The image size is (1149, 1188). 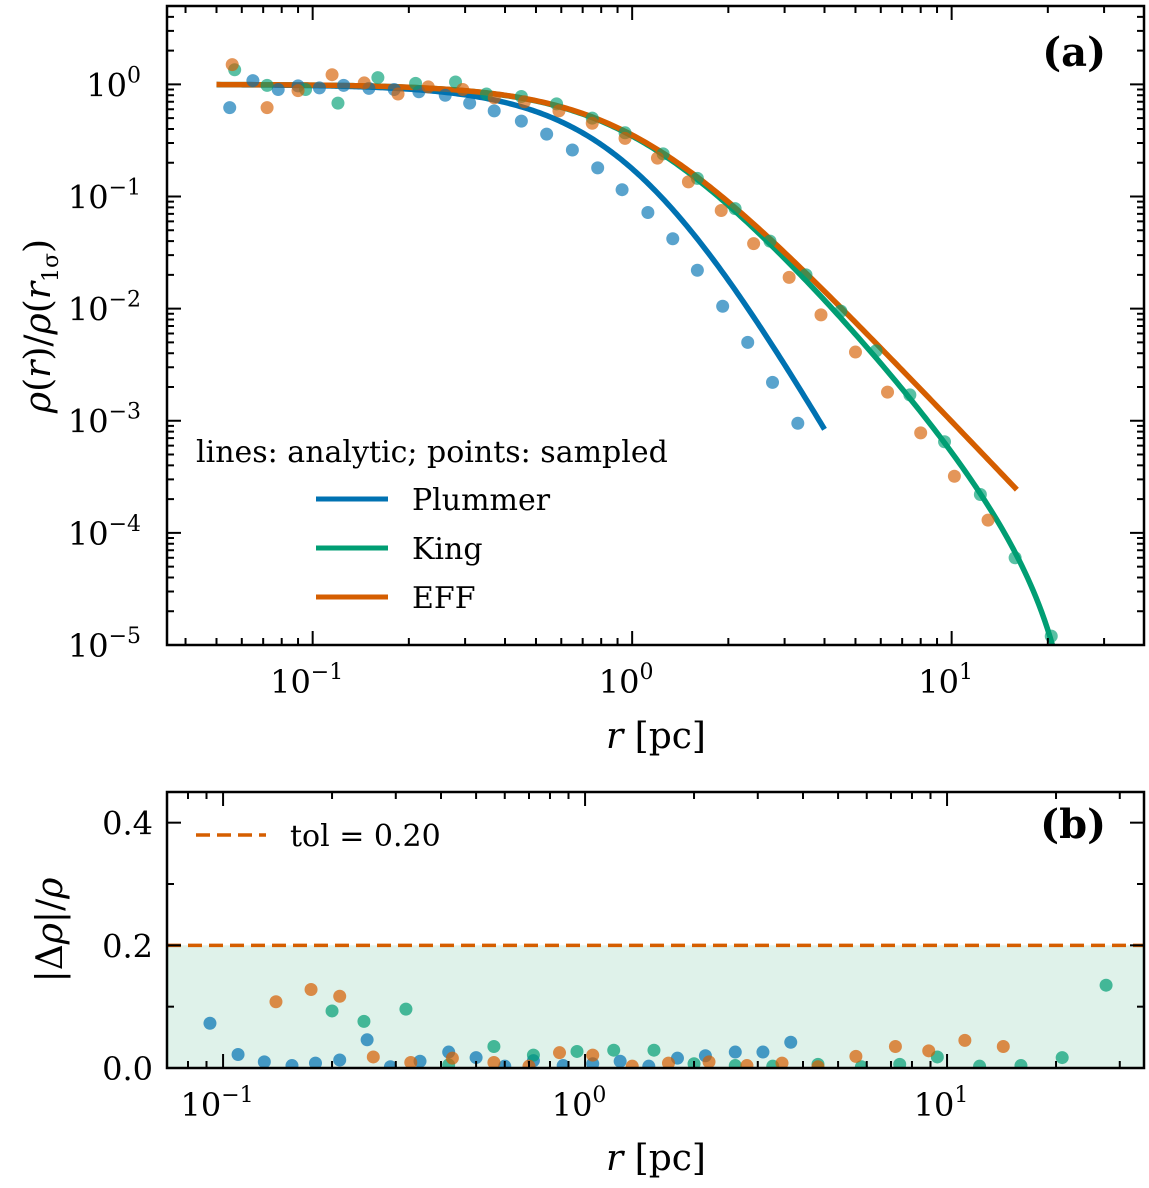 I want to click on y-tick-label: 10⁻¹, so click(x=104, y=195).